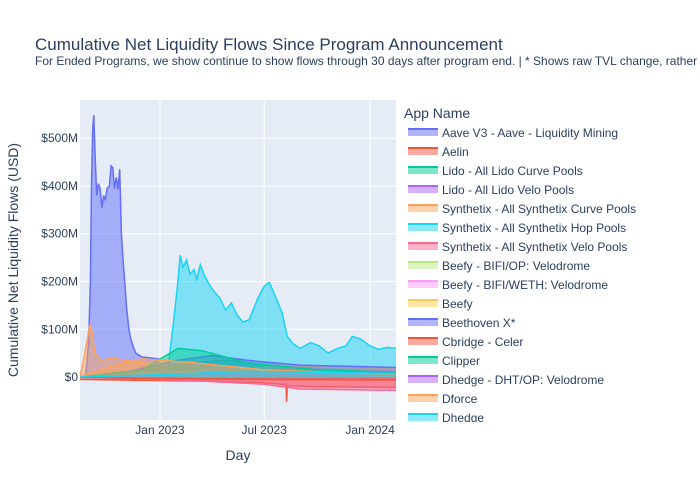 The image size is (700, 500). What do you see at coordinates (479, 323) in the screenshot?
I see `legend-label: Beethoven X*` at bounding box center [479, 323].